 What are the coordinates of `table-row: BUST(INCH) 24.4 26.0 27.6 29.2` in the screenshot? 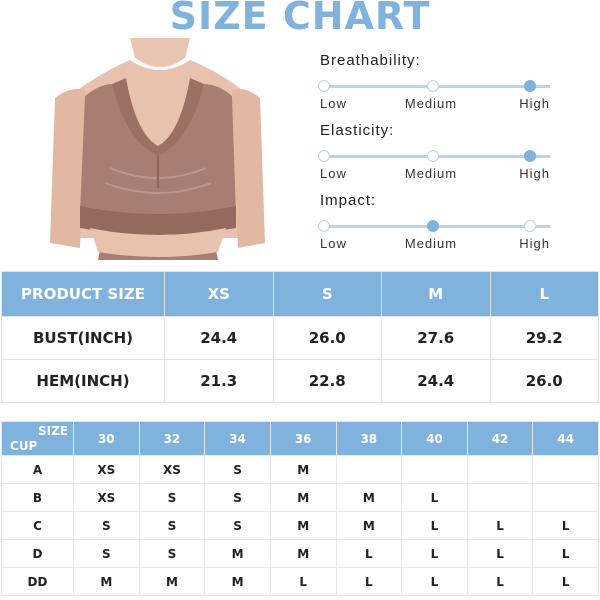 It's located at (300, 338).